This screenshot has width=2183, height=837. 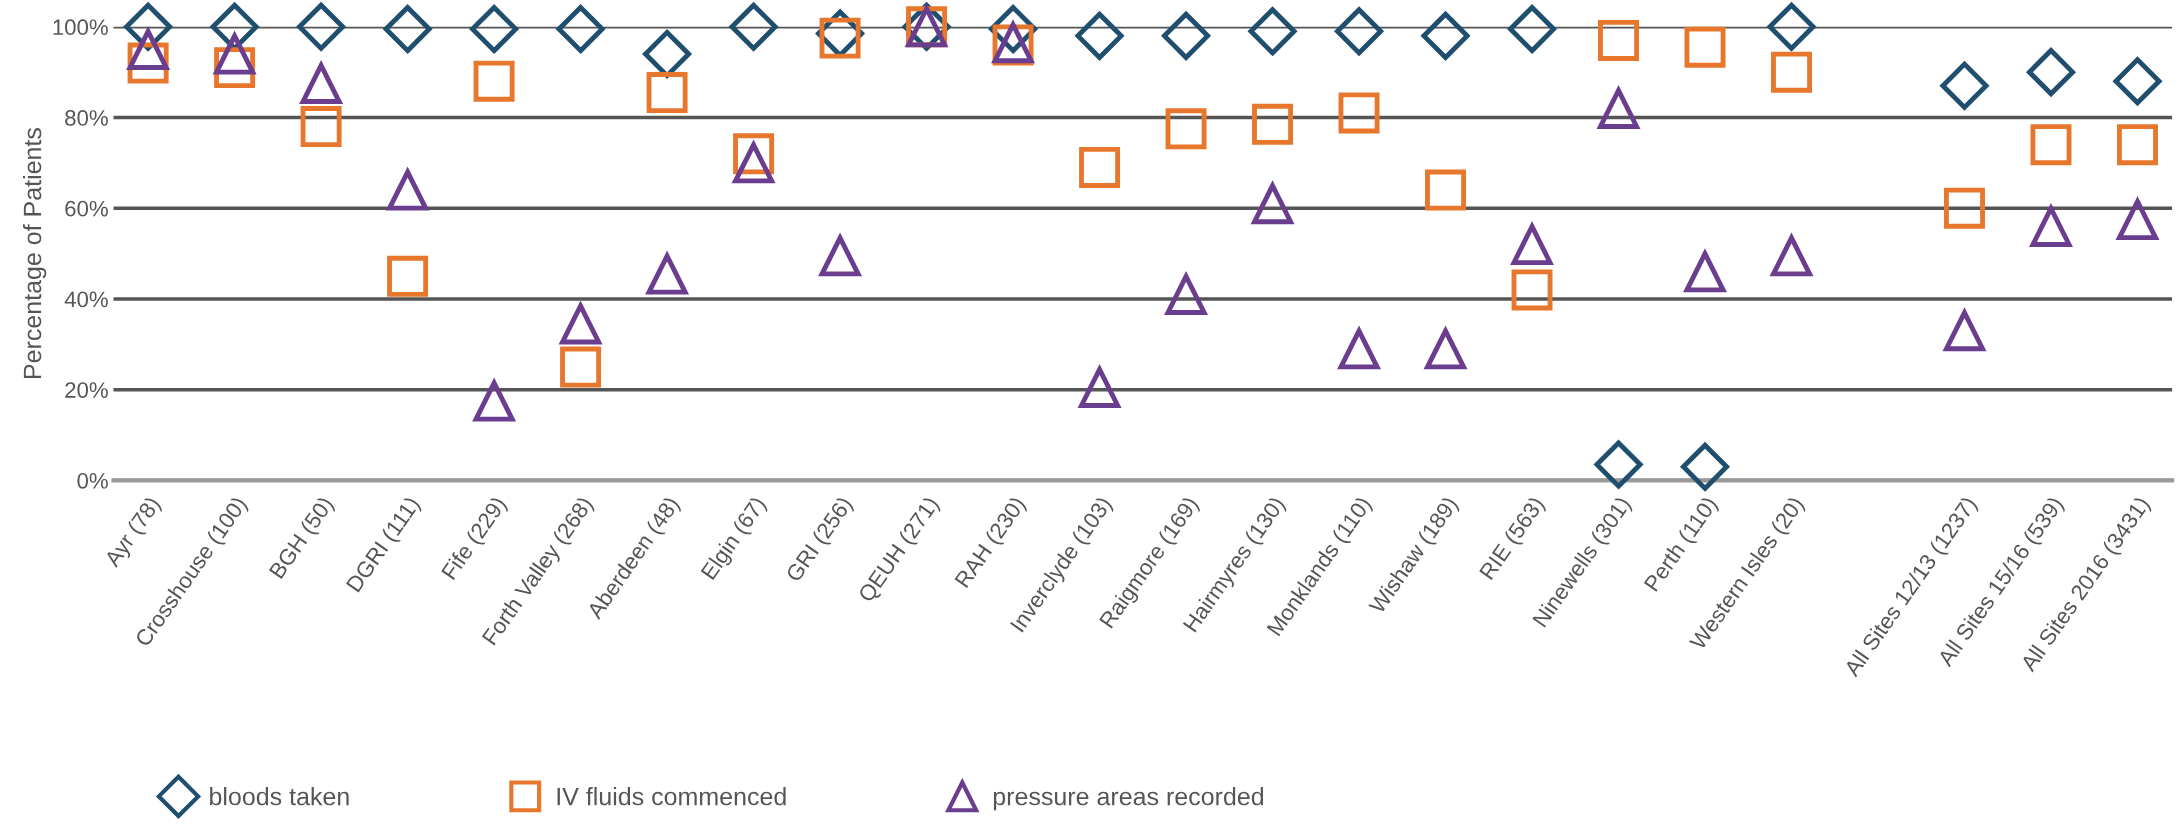 What do you see at coordinates (86, 118) in the screenshot?
I see `y-tick-label: 80%` at bounding box center [86, 118].